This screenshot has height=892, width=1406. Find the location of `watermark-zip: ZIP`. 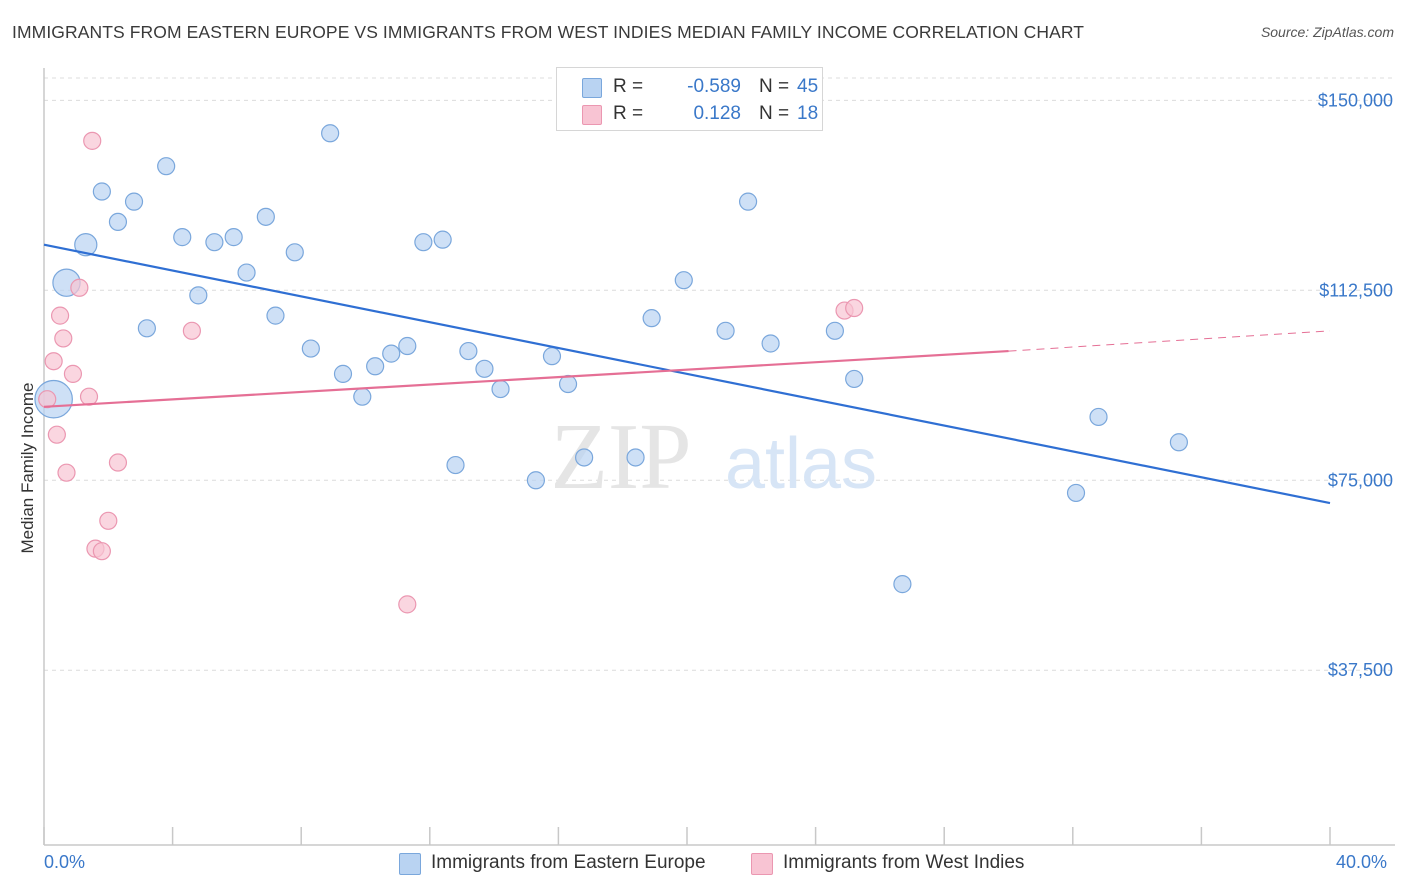

watermark-zip: ZIP is located at coordinates (621, 457).